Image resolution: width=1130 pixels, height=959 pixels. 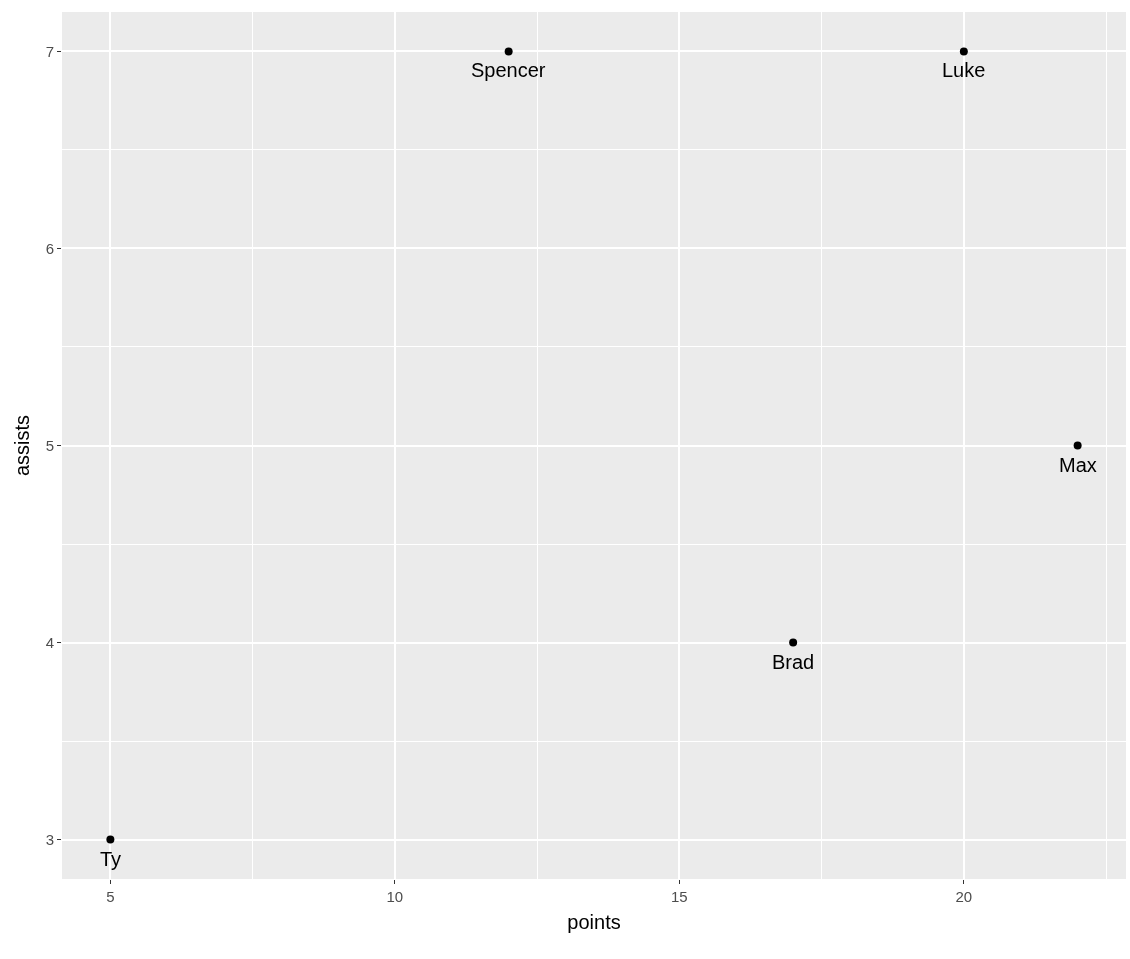 I want to click on annotation: Ty, so click(x=111, y=859).